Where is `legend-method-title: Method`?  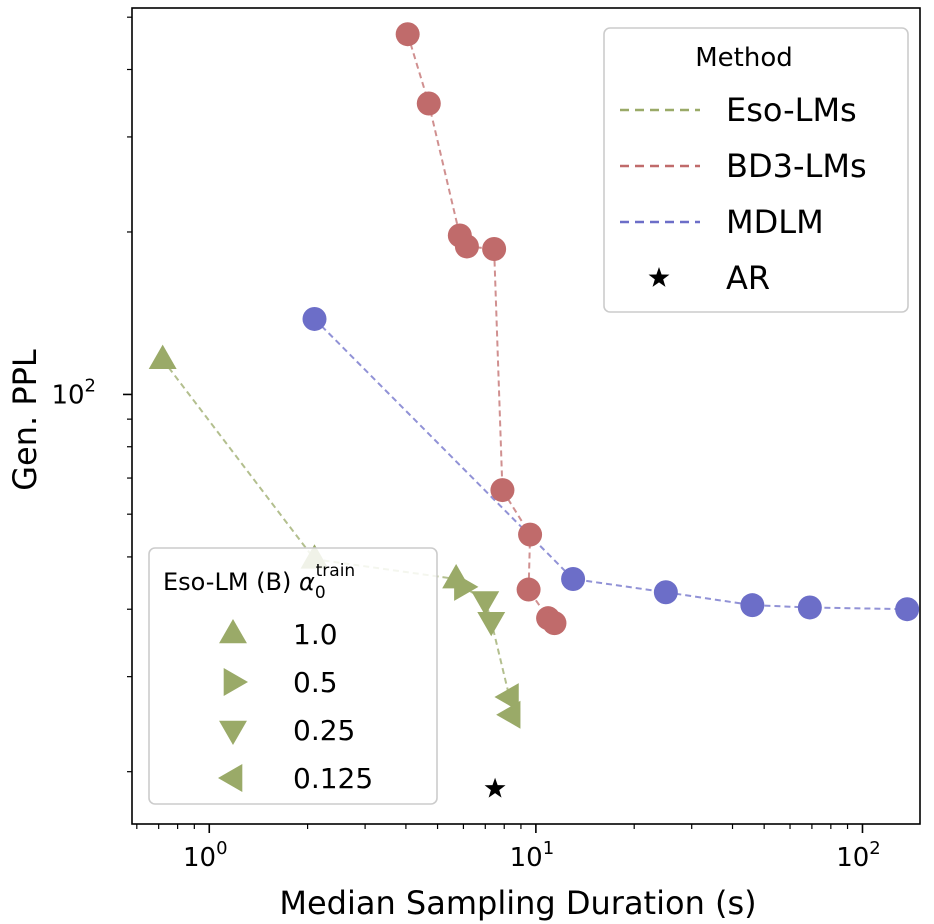
legend-method-title: Method is located at coordinates (744, 58).